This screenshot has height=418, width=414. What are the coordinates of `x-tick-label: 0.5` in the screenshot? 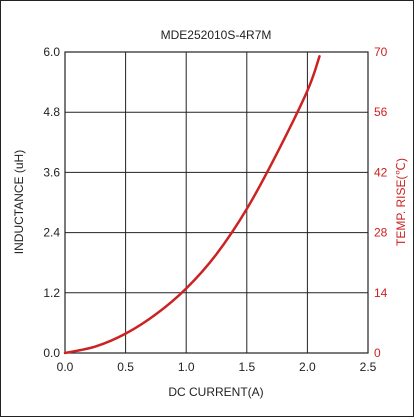 It's located at (125, 367).